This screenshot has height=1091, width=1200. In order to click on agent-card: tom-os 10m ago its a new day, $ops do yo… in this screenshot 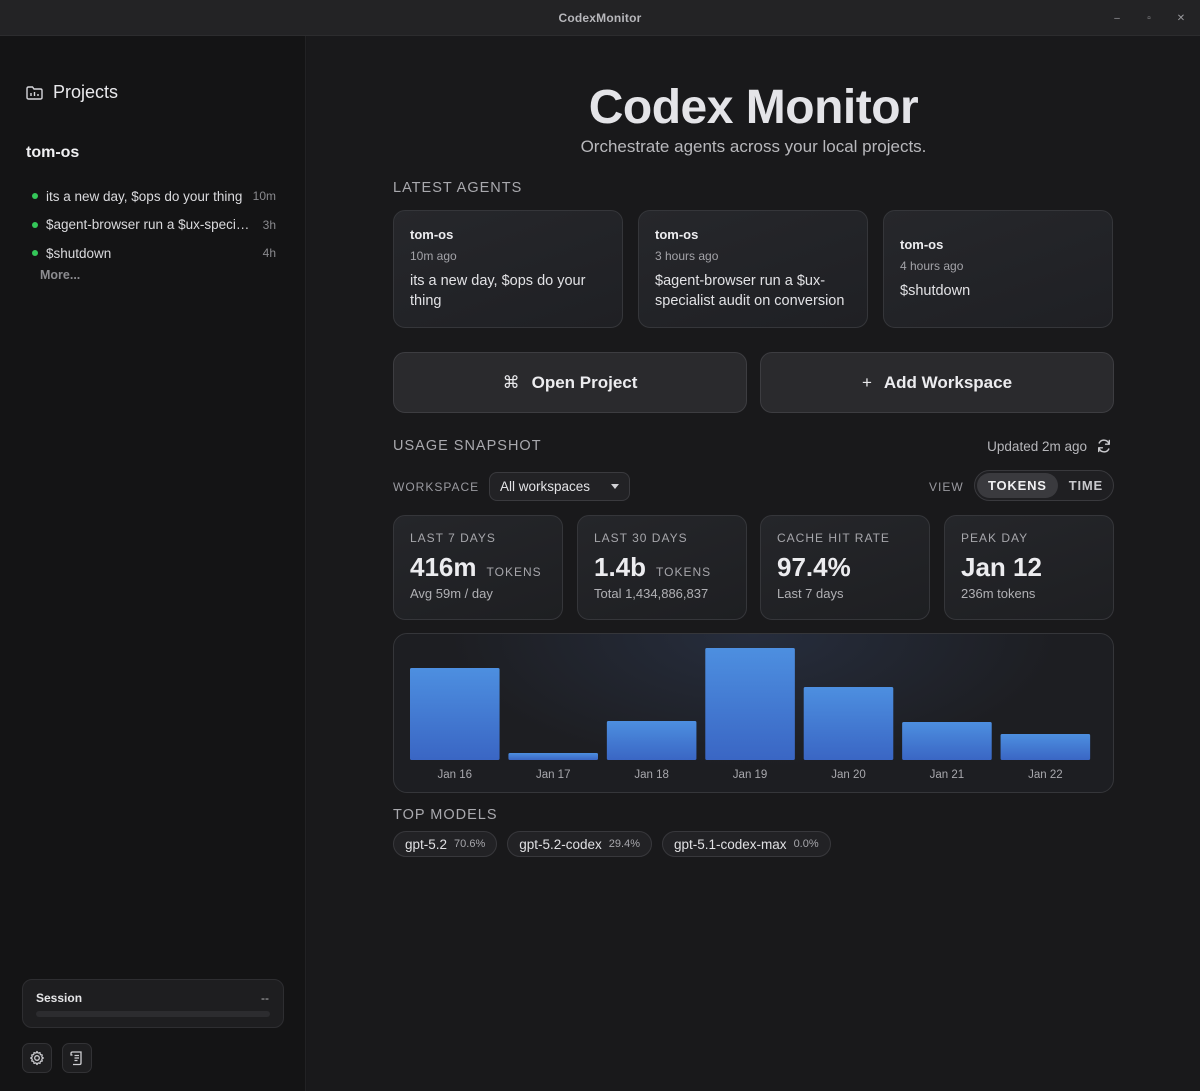, I will do `click(508, 269)`.